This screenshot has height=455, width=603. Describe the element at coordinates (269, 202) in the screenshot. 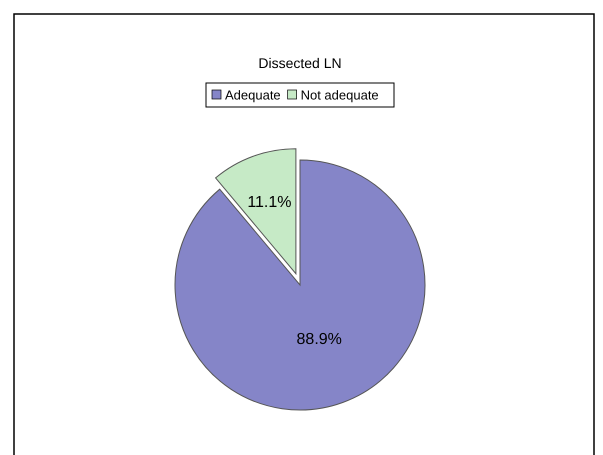

I see `data-label: 11.1%` at that location.